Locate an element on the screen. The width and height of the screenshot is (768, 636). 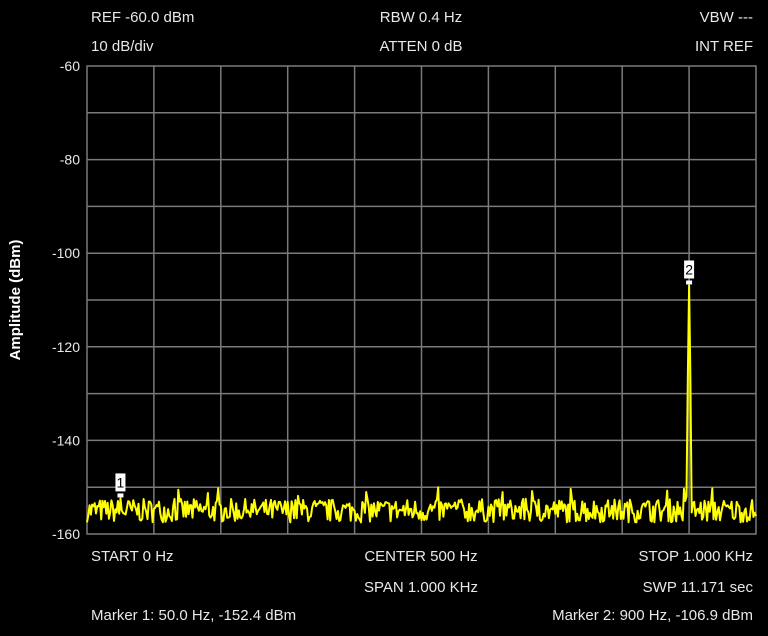
y-tick-label: -120 is located at coordinates (66, 347).